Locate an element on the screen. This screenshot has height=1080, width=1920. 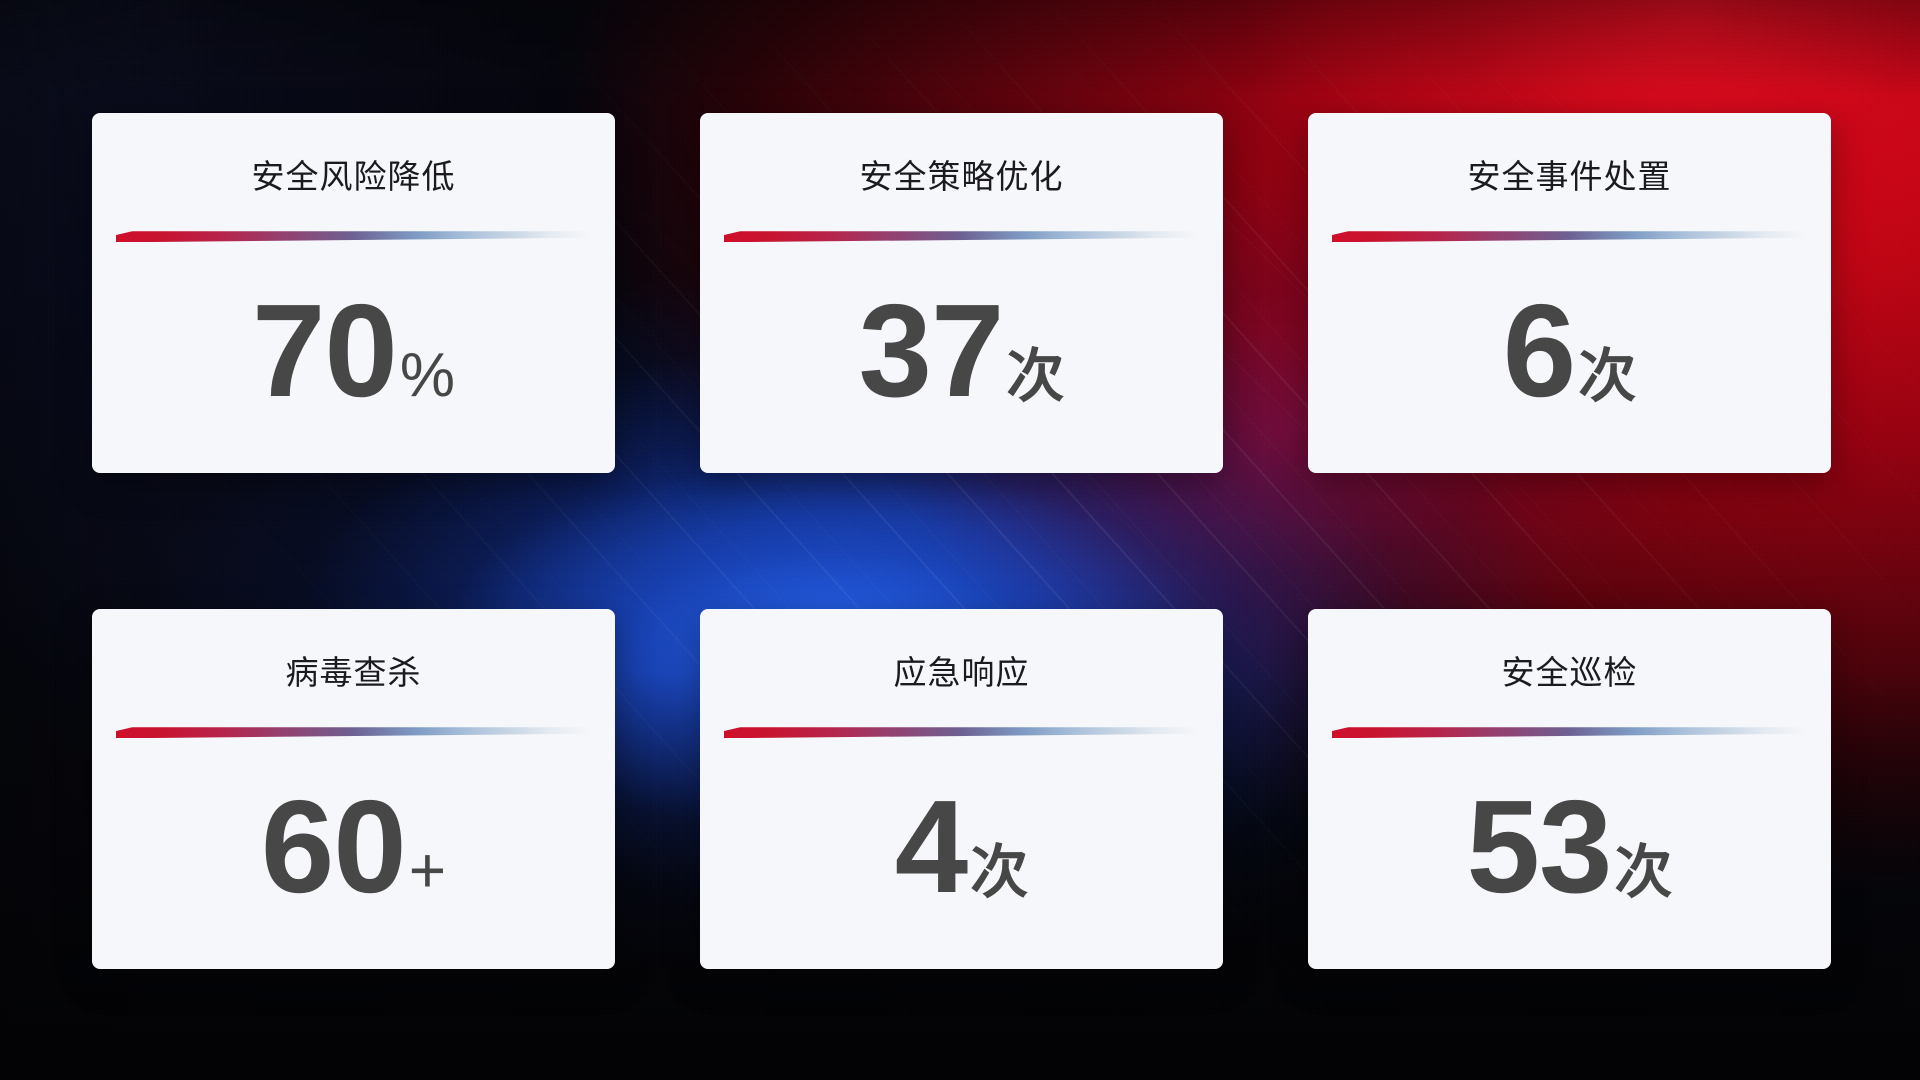
metric-value-number: 60 is located at coordinates (333, 846).